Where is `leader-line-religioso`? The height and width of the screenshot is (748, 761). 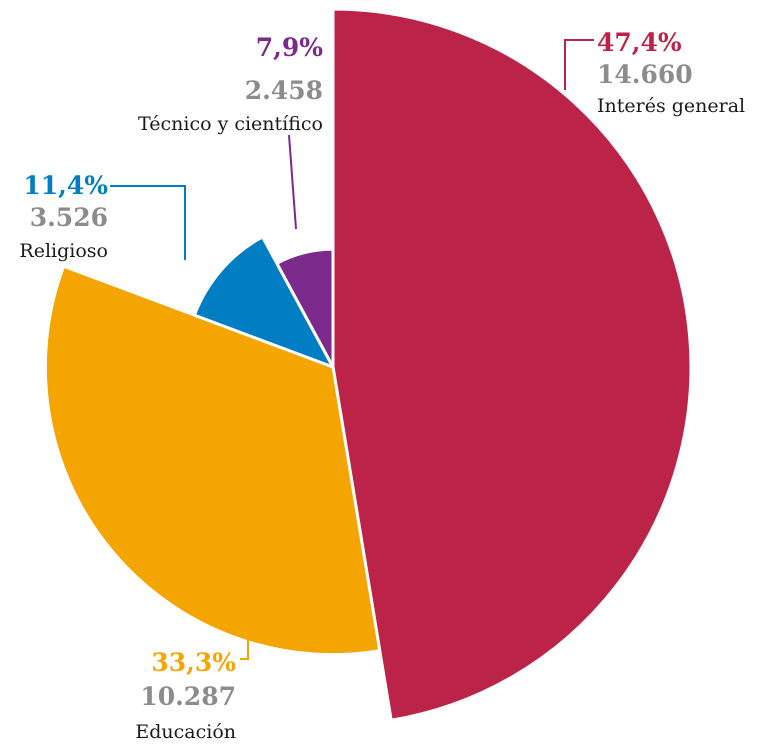 leader-line-religioso is located at coordinates (148, 222).